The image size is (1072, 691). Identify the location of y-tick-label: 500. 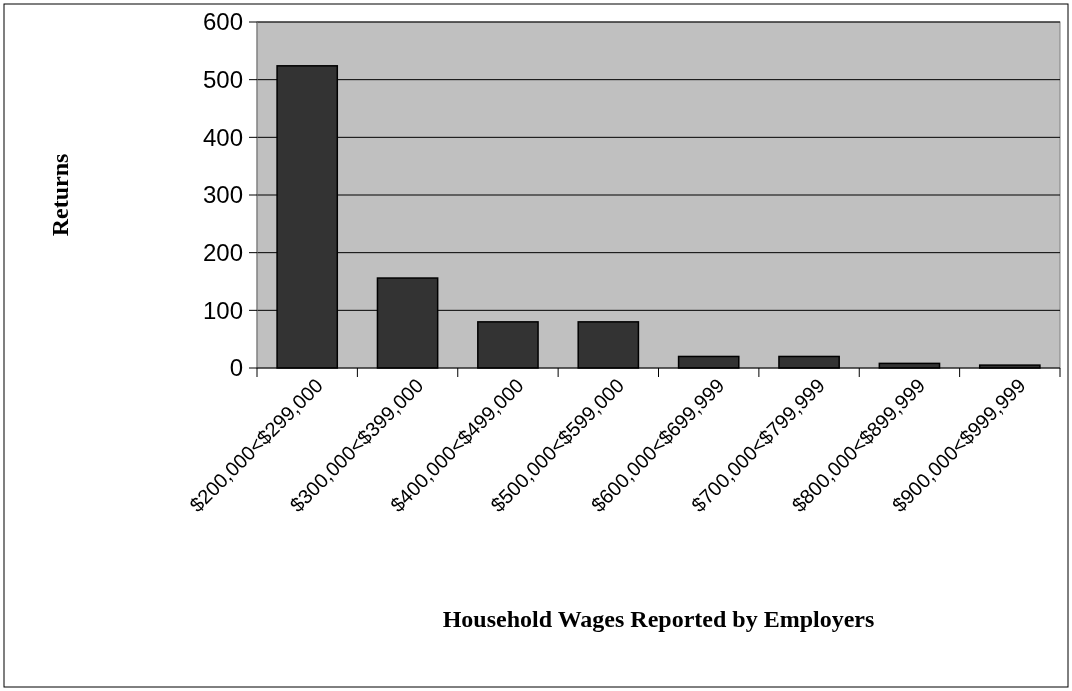
(222, 80).